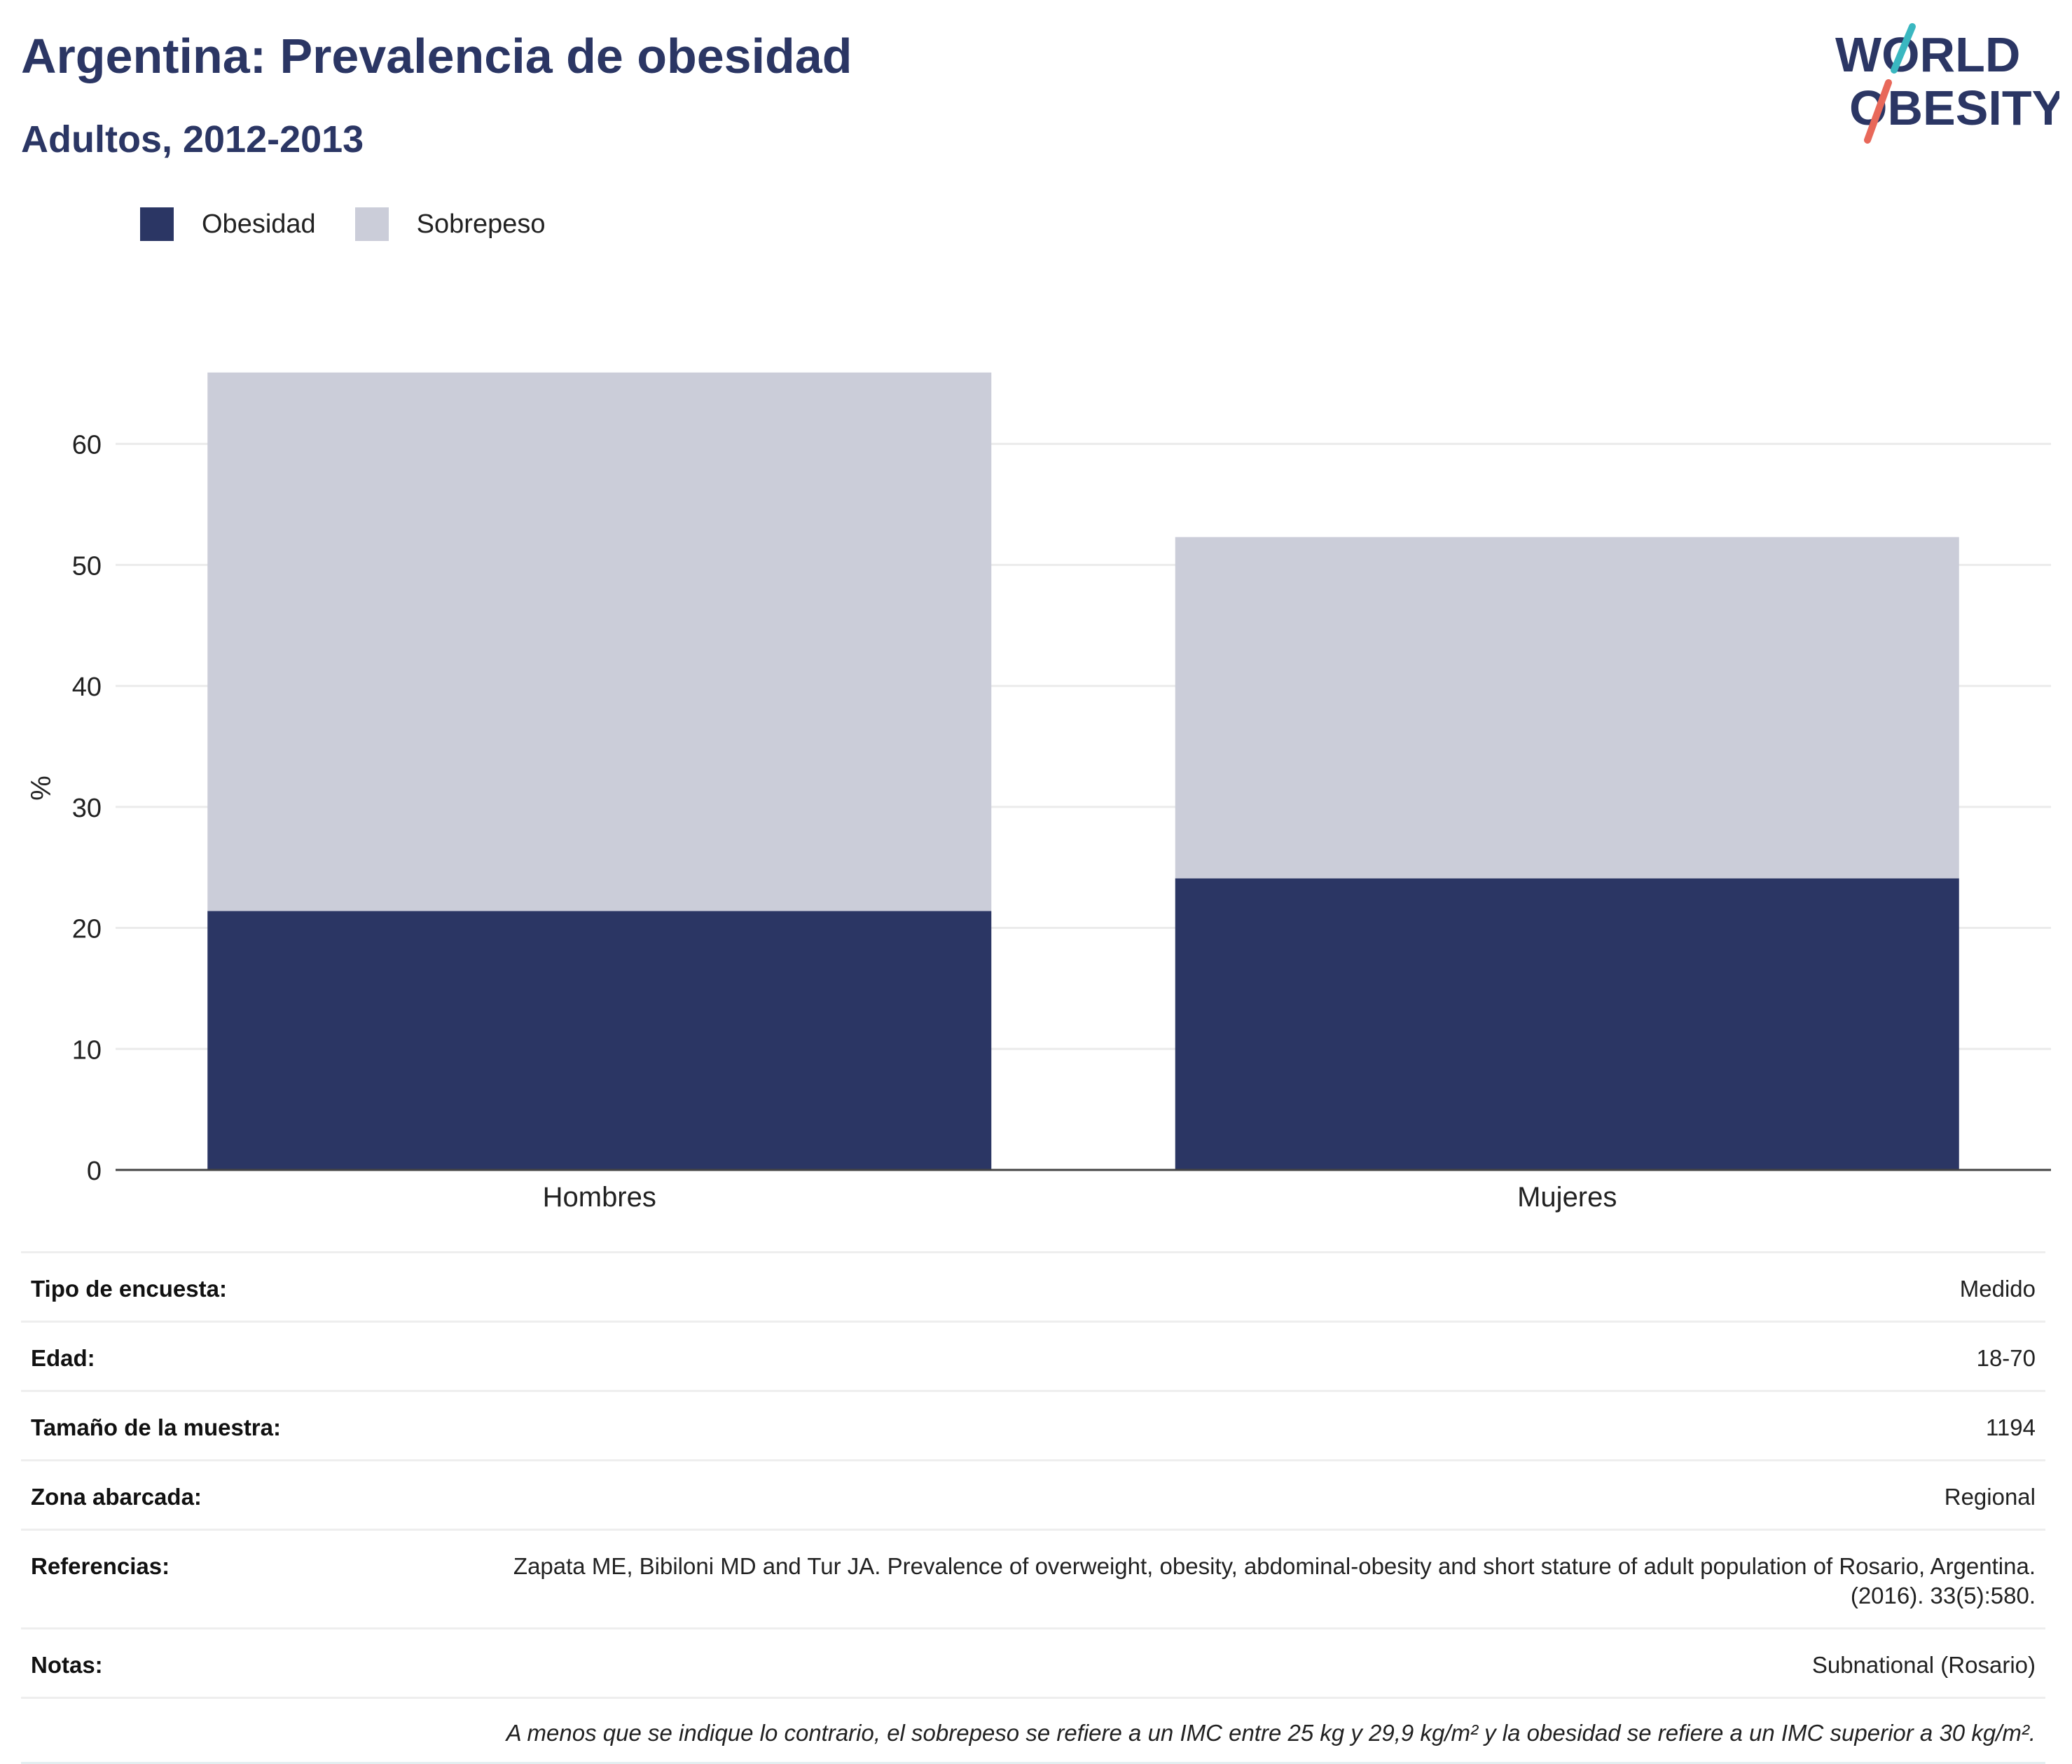  Describe the element at coordinates (1033, 1662) in the screenshot. I see `meta-row-notes: Notas: Subnational (Rosario)` at that location.